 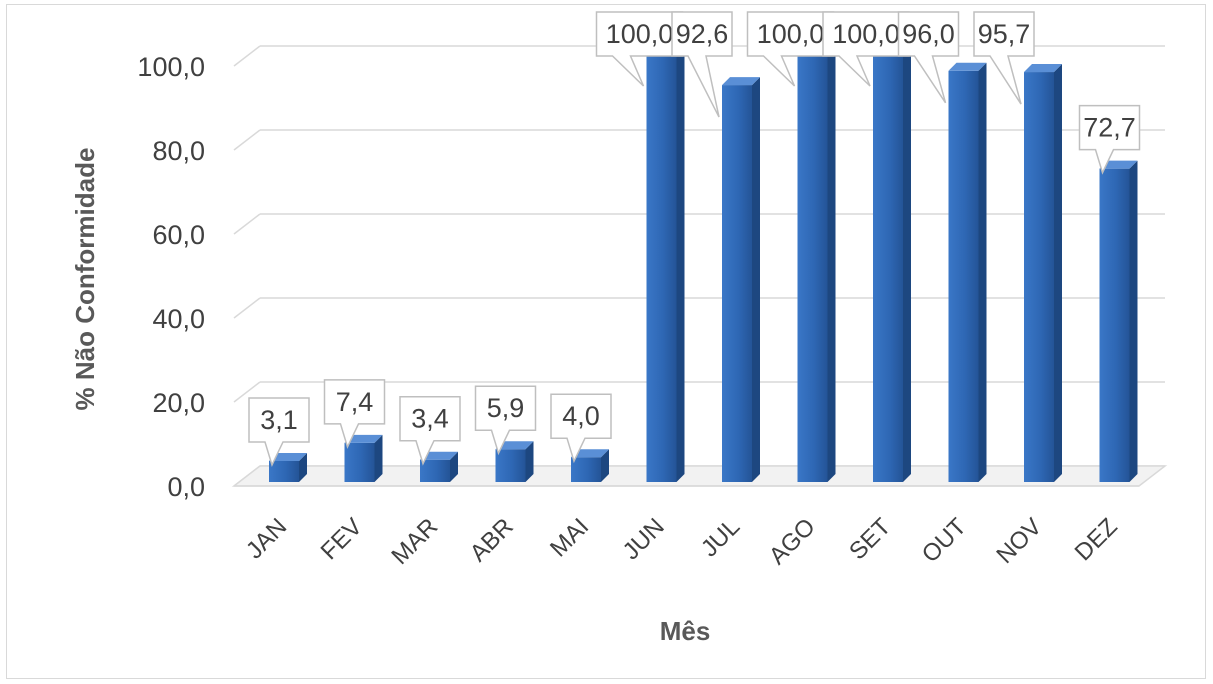 I want to click on x-tick-label: AGO, so click(x=792, y=541).